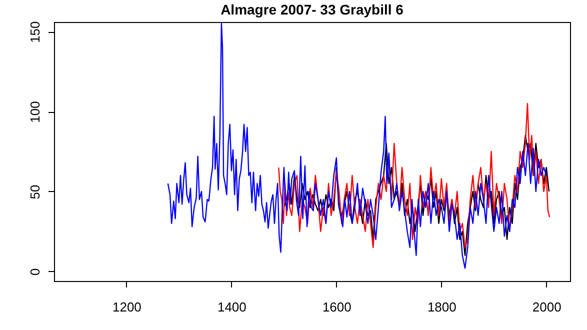 This screenshot has width=587, height=330. Describe the element at coordinates (35, 272) in the screenshot. I see `y-tick-label: 0` at that location.